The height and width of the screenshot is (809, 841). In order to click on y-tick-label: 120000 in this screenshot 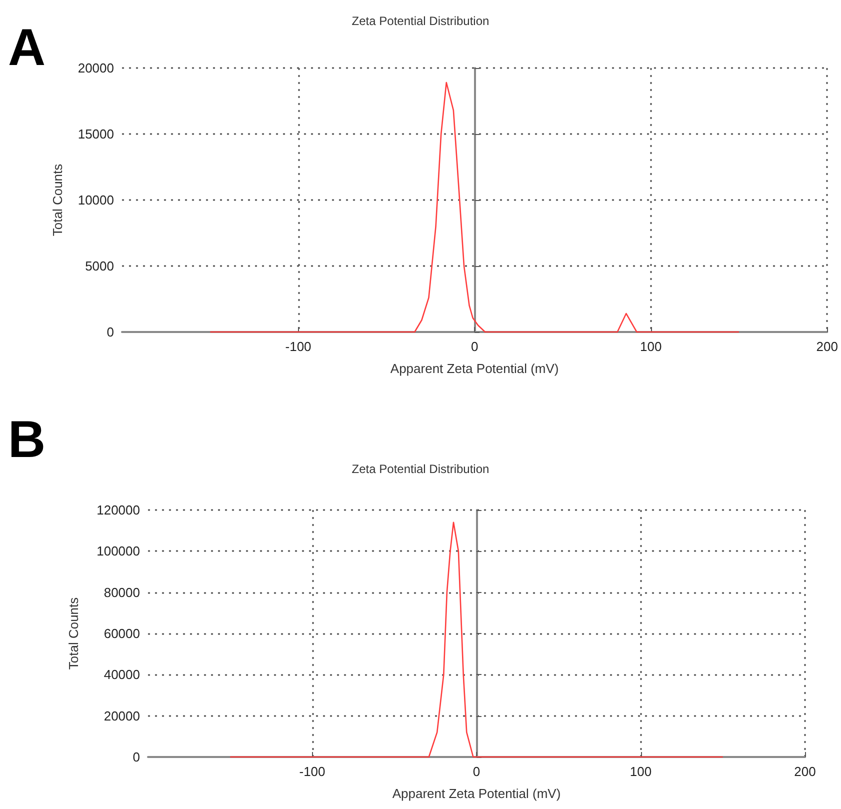, I will do `click(118, 510)`.